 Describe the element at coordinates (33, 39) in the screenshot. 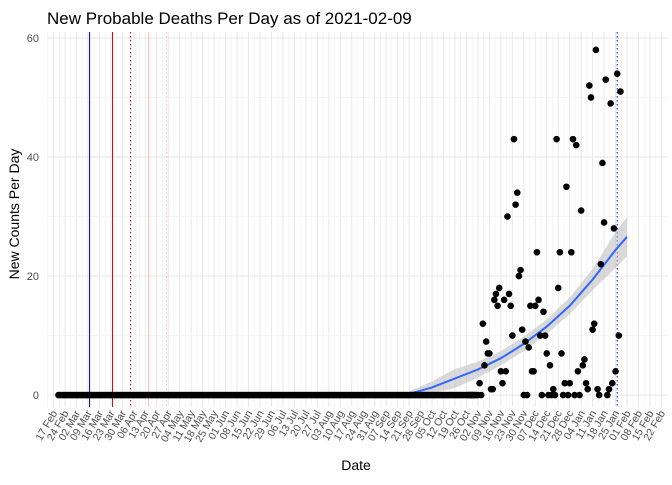

I see `y-tick-label: 60` at that location.